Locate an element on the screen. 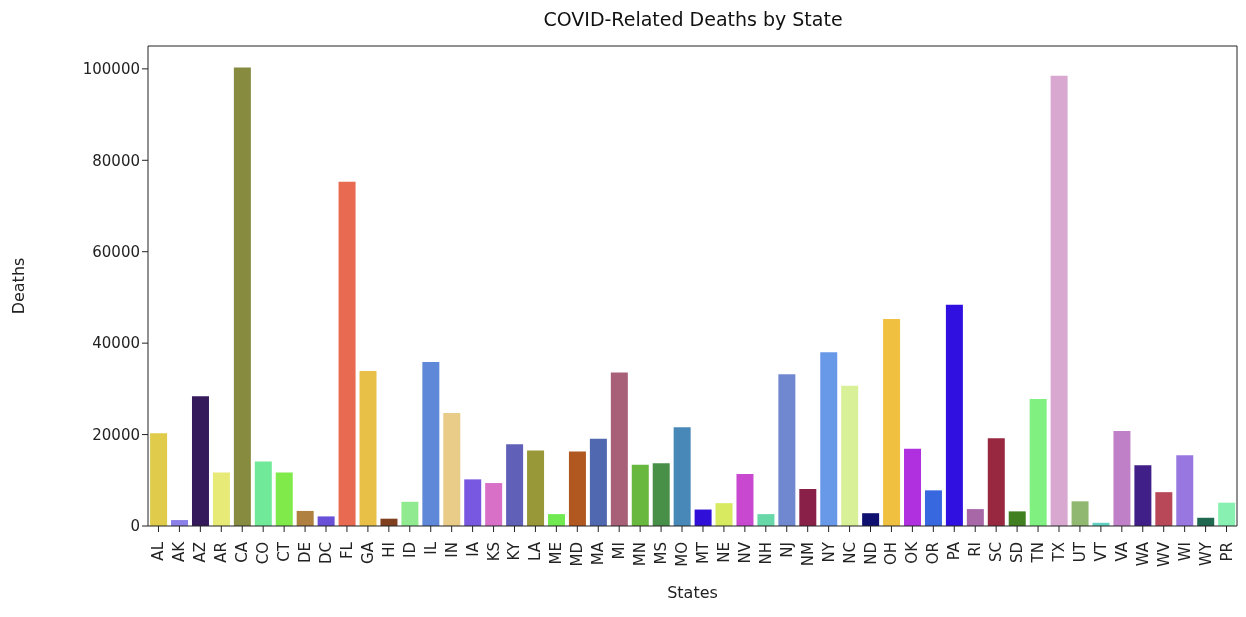 The image size is (1246, 617). x-tick-label: MS is located at coordinates (661, 553).